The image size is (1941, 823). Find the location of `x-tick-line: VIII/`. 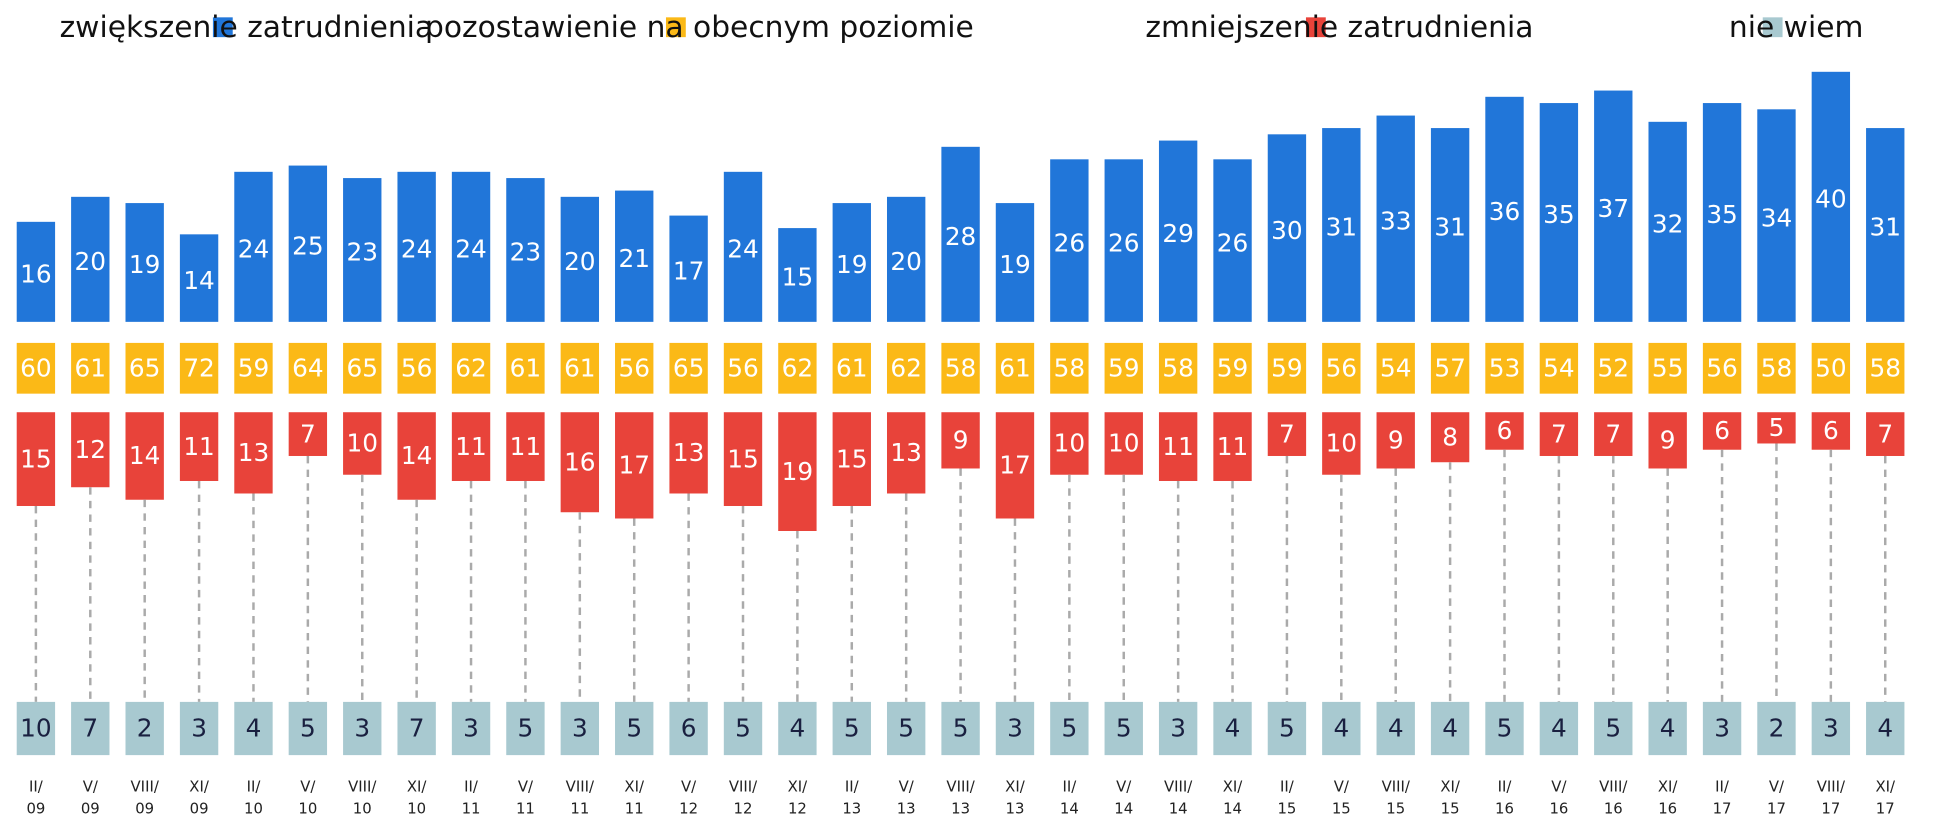

x-tick-line: VIII/ is located at coordinates (1178, 786).